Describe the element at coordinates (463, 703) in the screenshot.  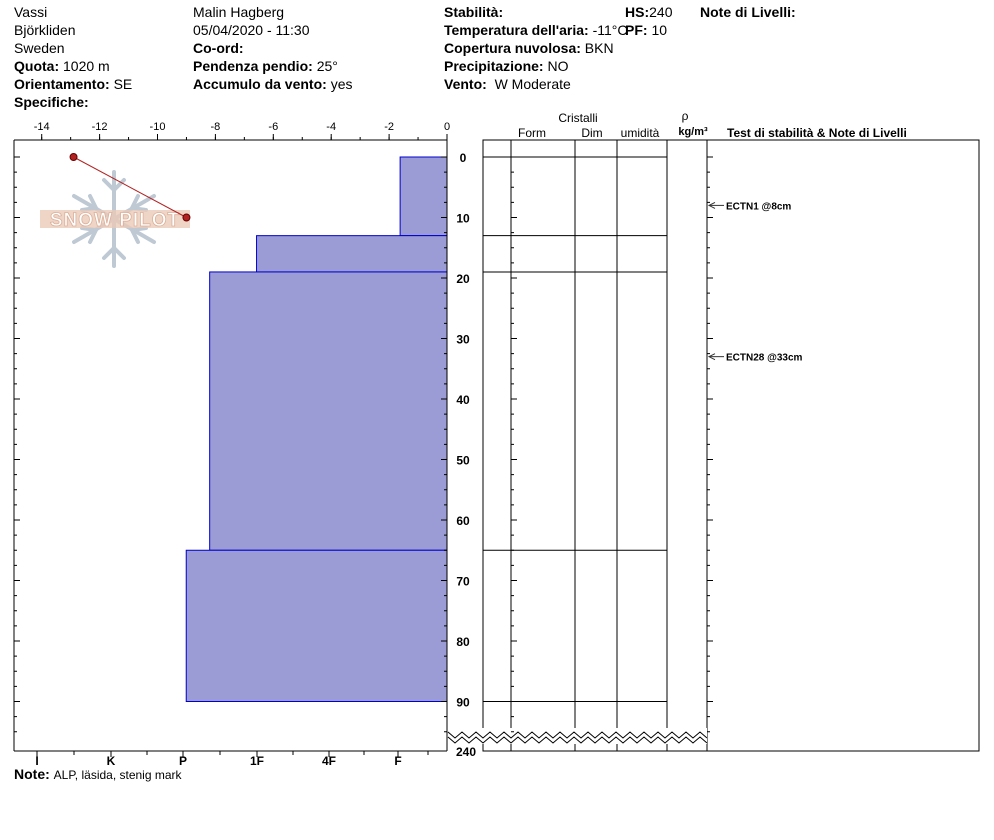
I see `depth-tick-label: 90` at that location.